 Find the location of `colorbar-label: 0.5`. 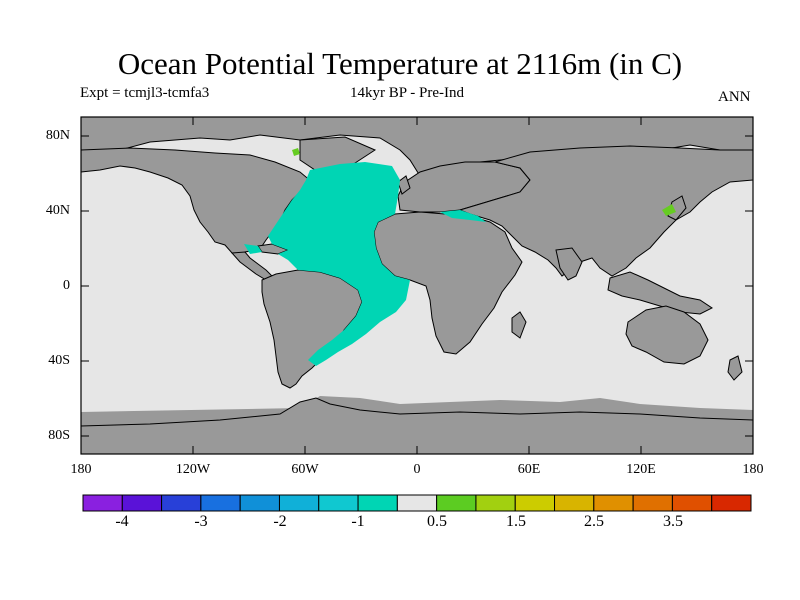

colorbar-label: 0.5 is located at coordinates (437, 521).